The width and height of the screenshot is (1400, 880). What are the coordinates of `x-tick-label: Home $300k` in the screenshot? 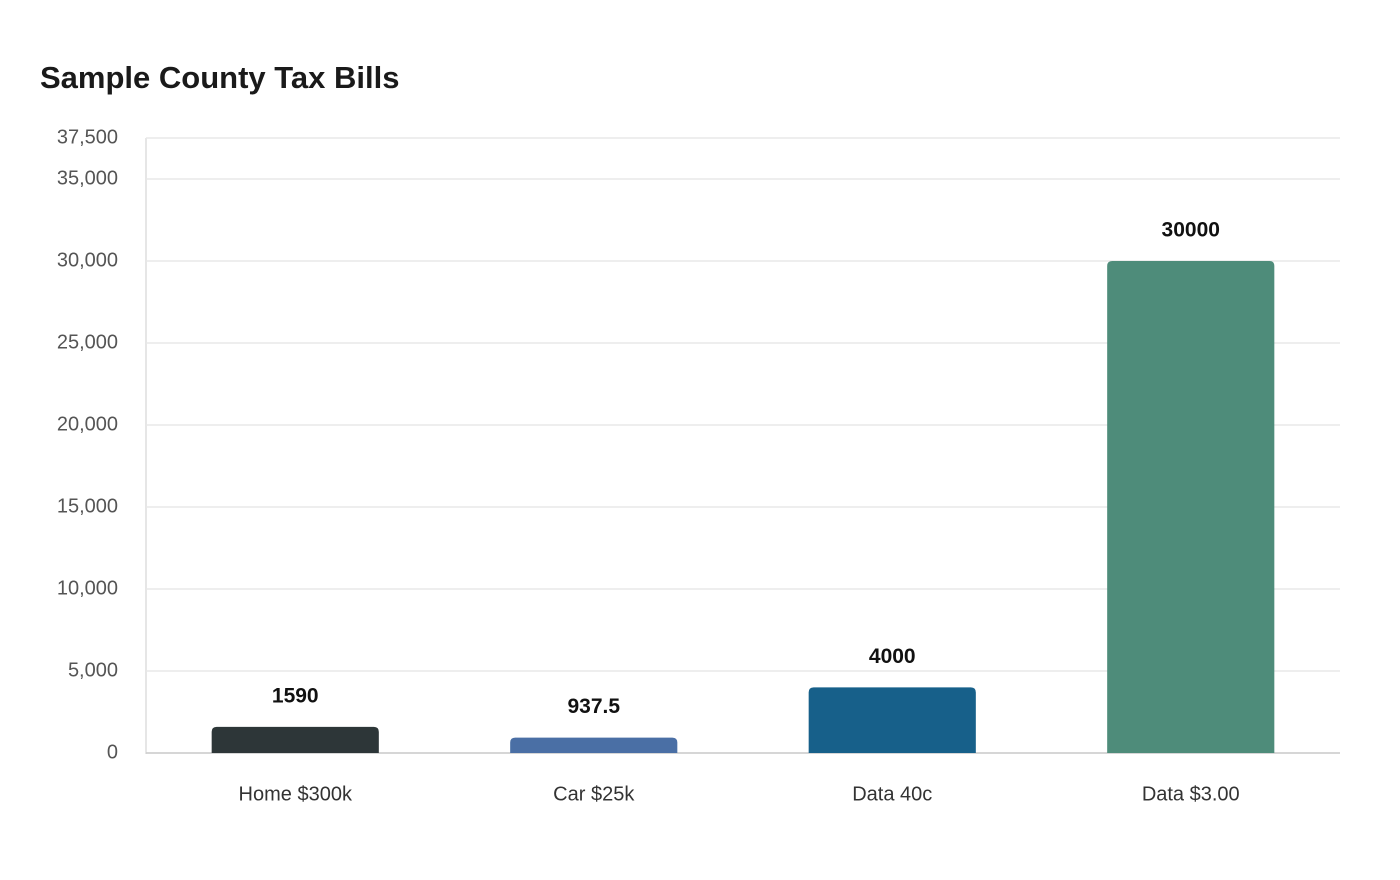 It's located at (296, 794).